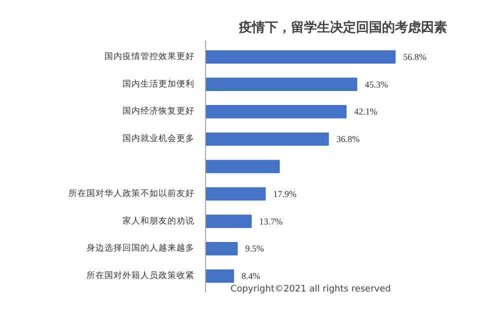  Describe the element at coordinates (285, 193) in the screenshot. I see `data-label: 17.9%` at that location.